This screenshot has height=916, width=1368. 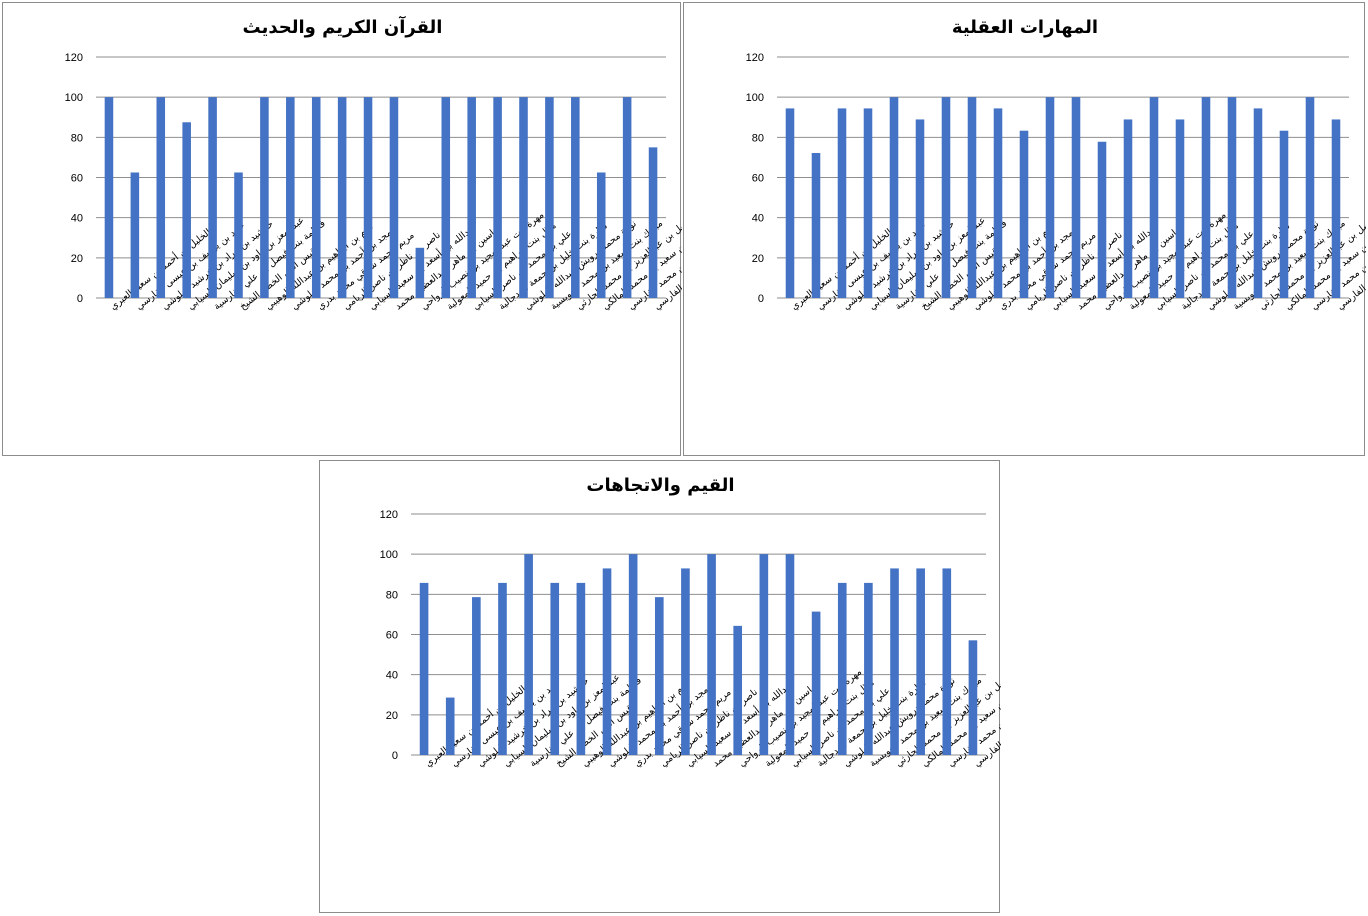 I want to click on chart-title: القرآن الكريم والحديث, so click(x=343, y=26).